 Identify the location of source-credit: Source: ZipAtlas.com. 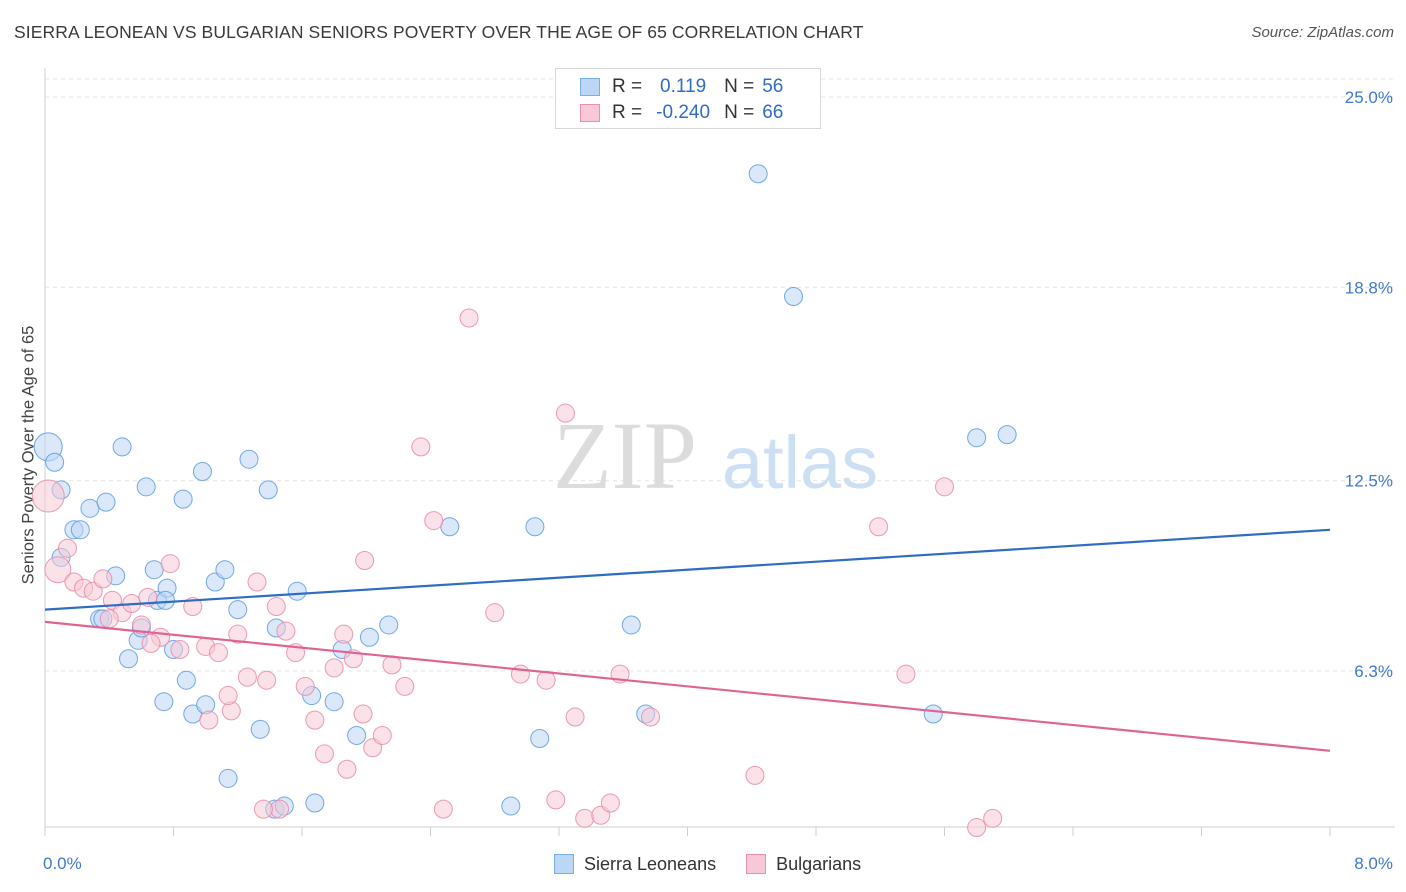
(1322, 32).